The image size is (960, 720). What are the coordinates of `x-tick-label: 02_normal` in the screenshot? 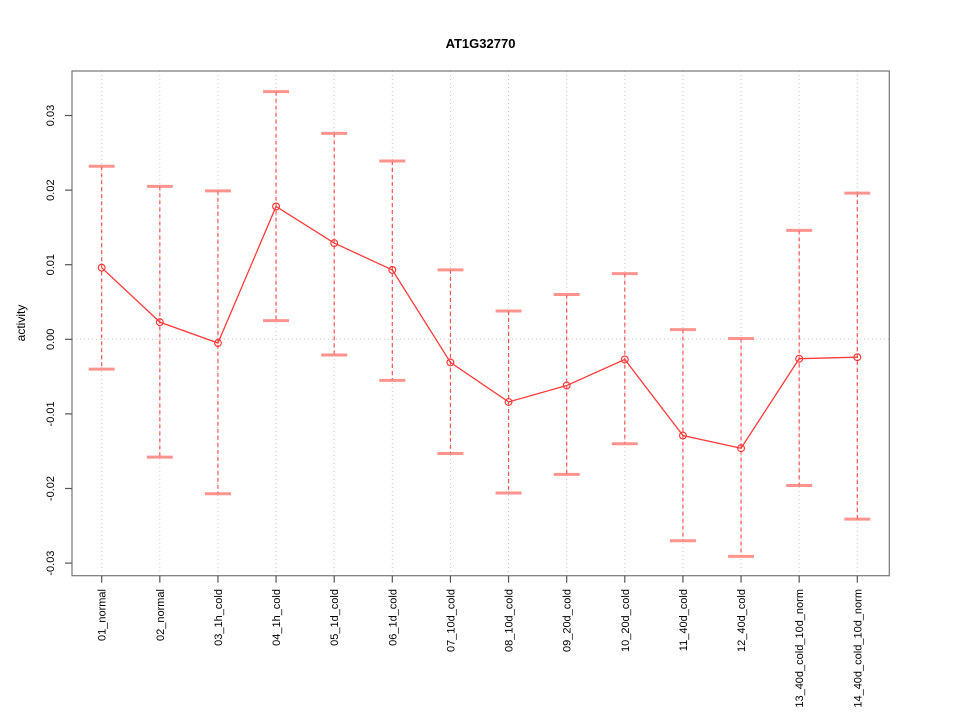 It's located at (161, 615).